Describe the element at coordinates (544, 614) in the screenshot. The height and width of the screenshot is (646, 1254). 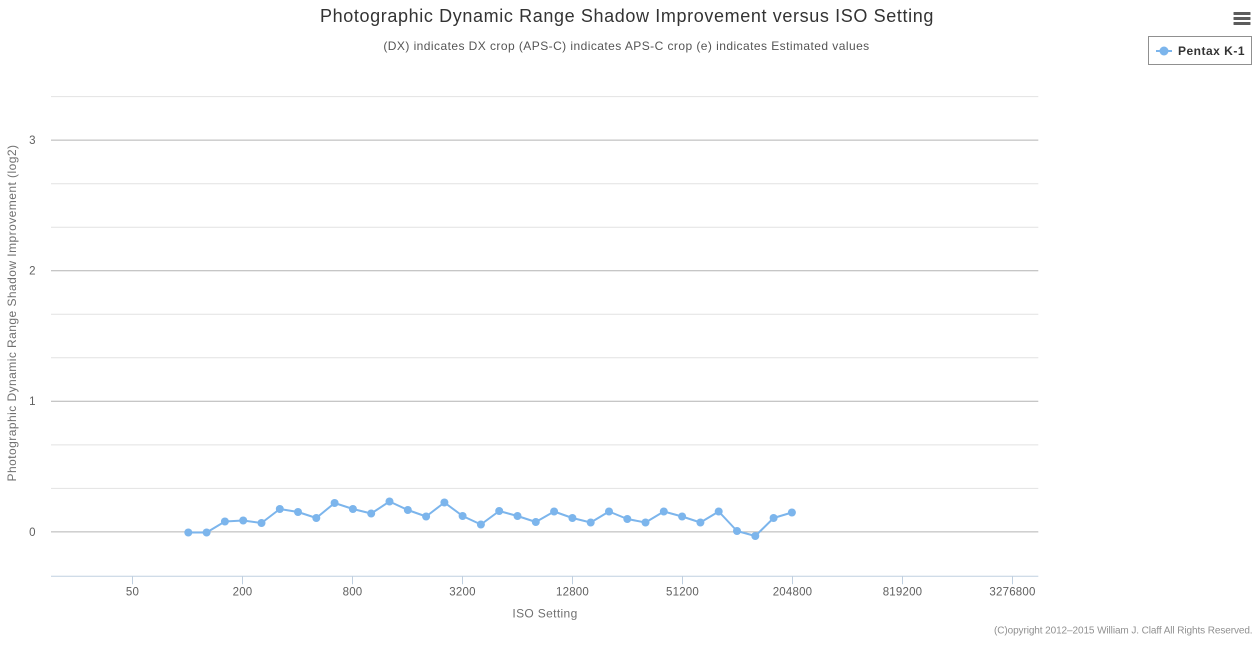
I see `svg-text: ISO Setting` at that location.